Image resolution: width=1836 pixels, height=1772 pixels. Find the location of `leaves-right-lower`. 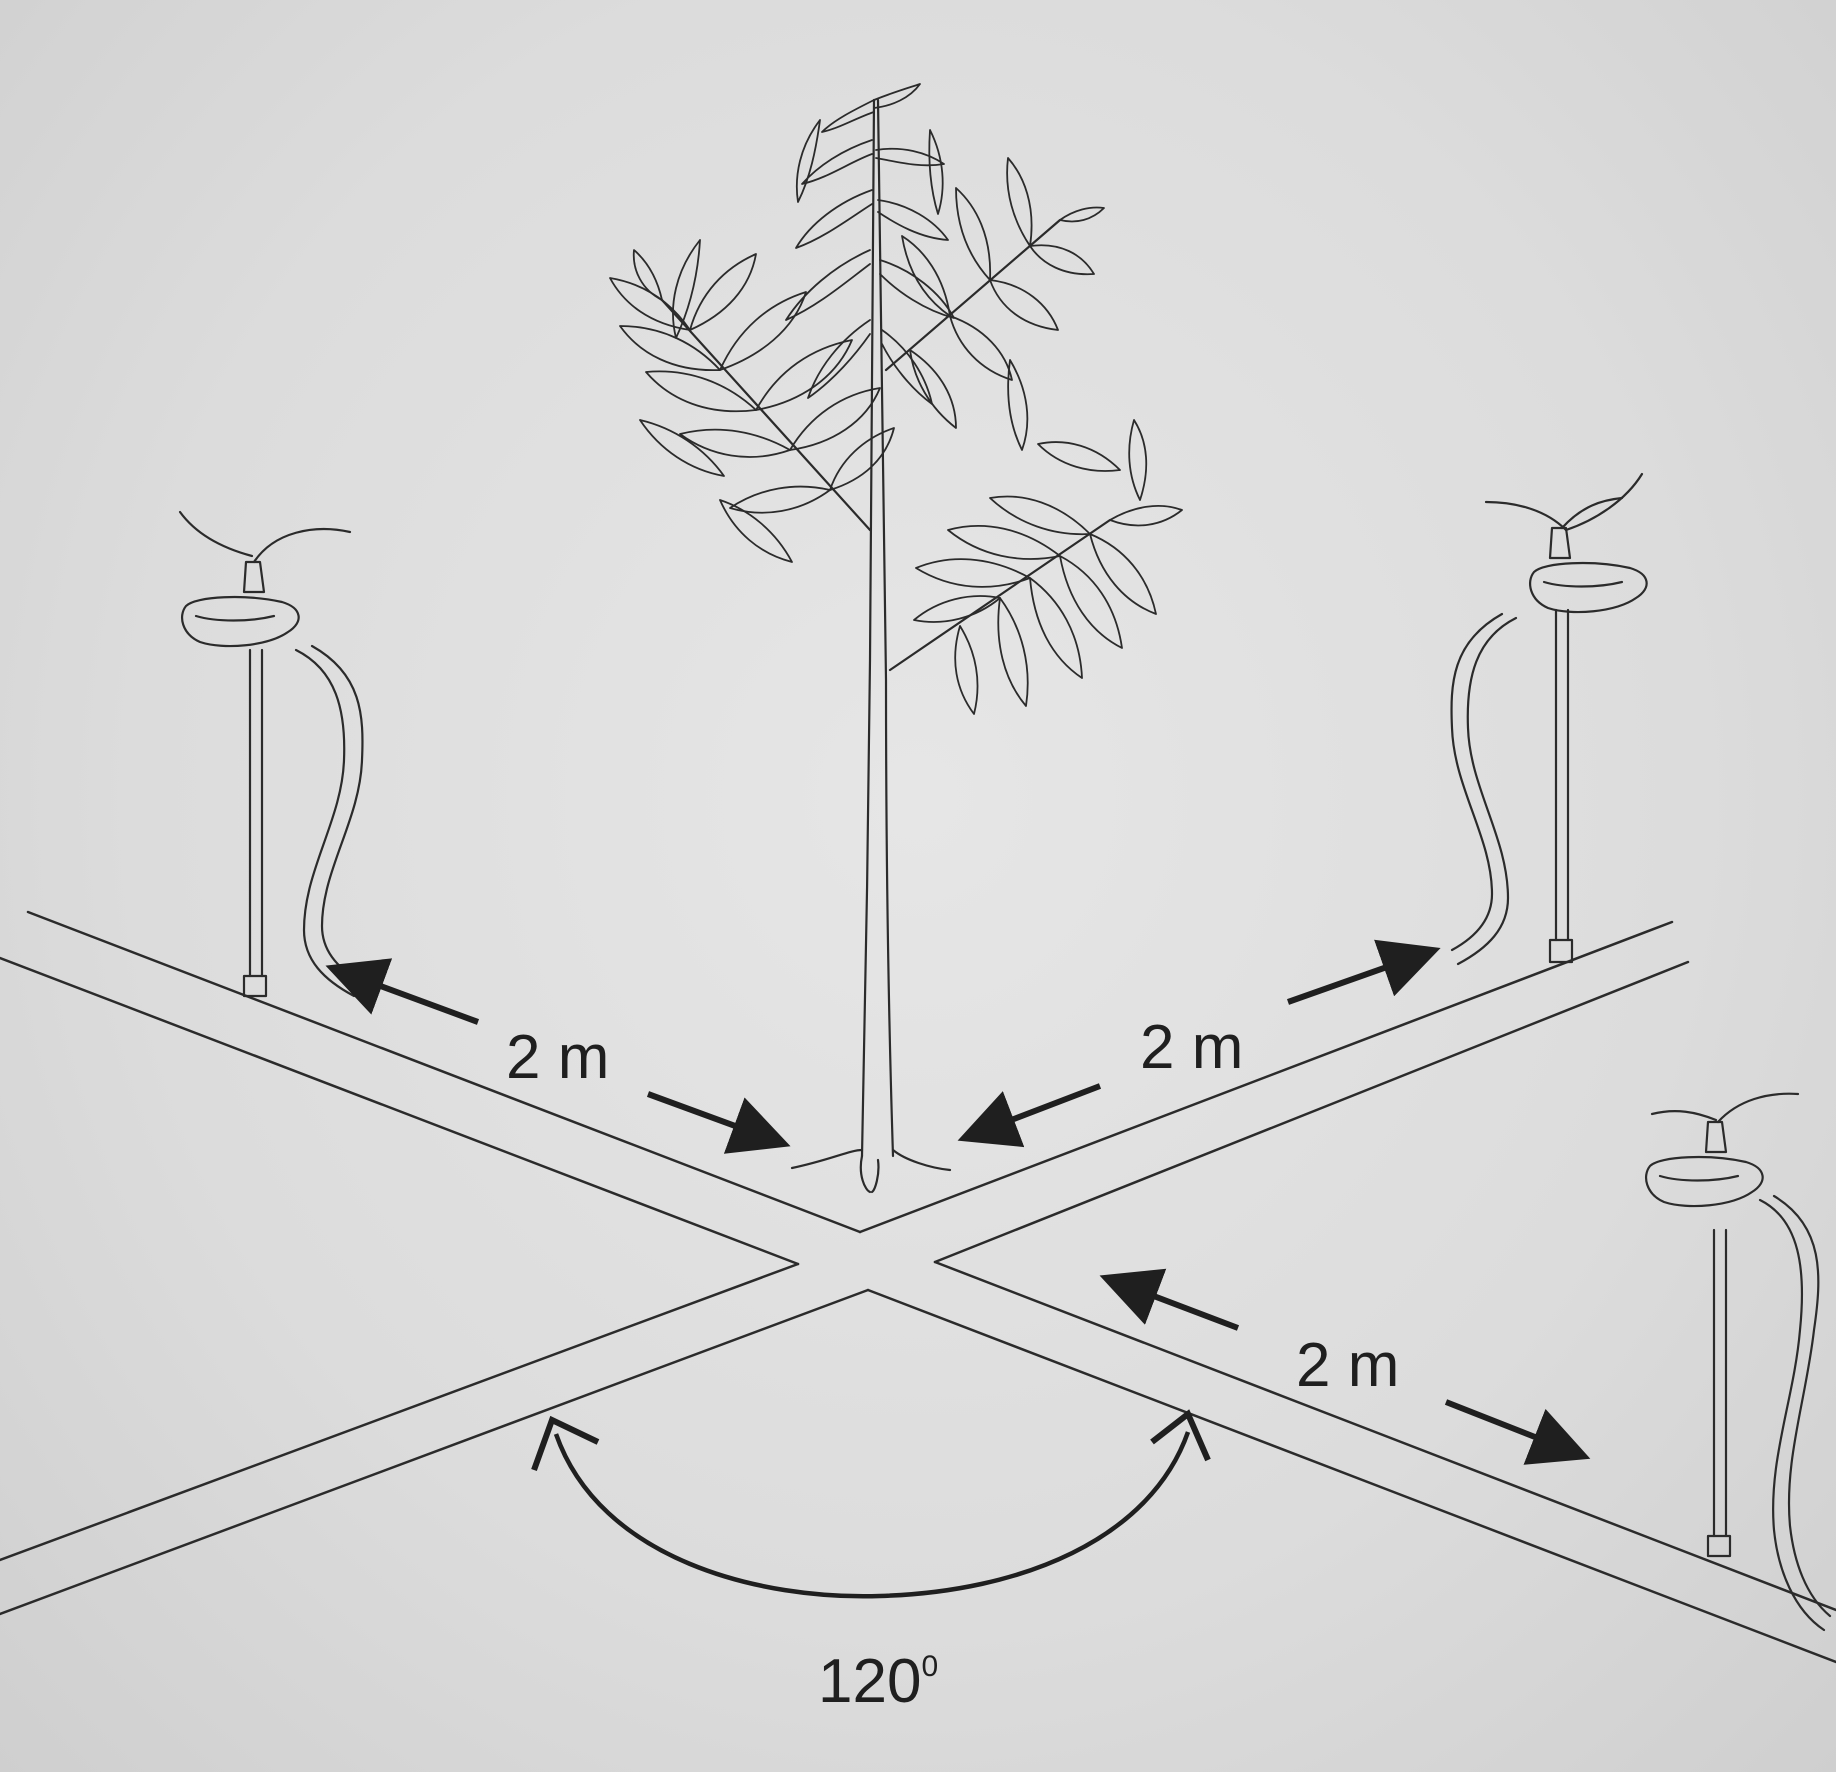

leaves-right-lower is located at coordinates (1048, 567).